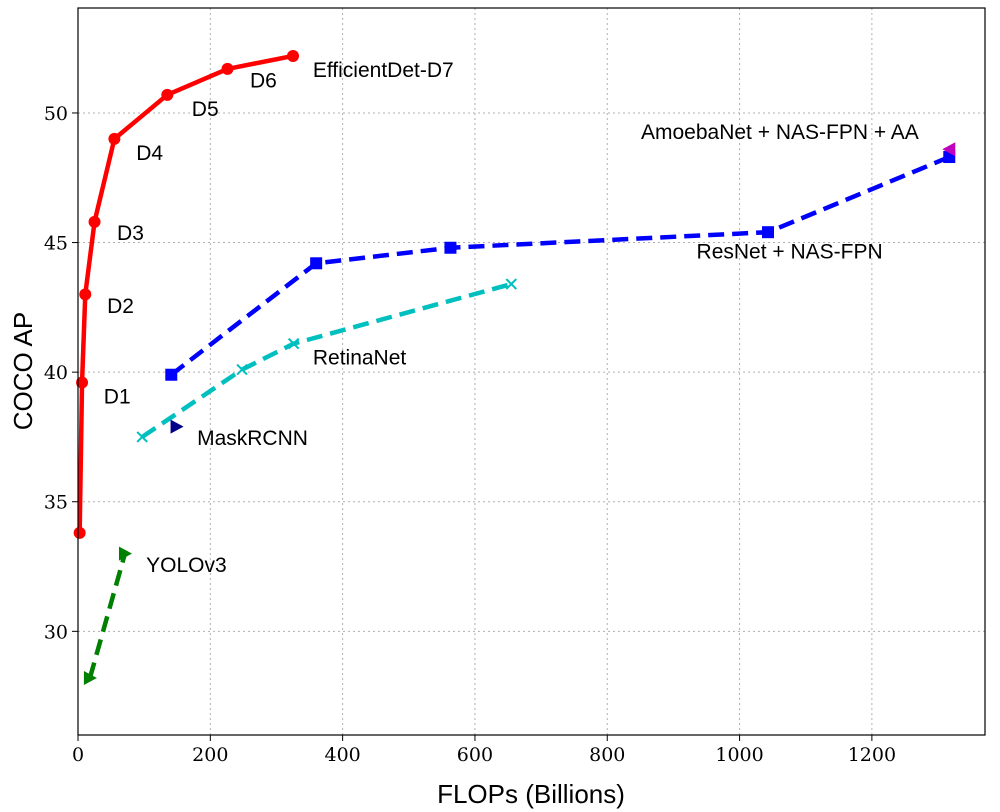 The image size is (1000, 812). I want to click on amoebanet-nas-fpn-aa-point, so click(949, 149).